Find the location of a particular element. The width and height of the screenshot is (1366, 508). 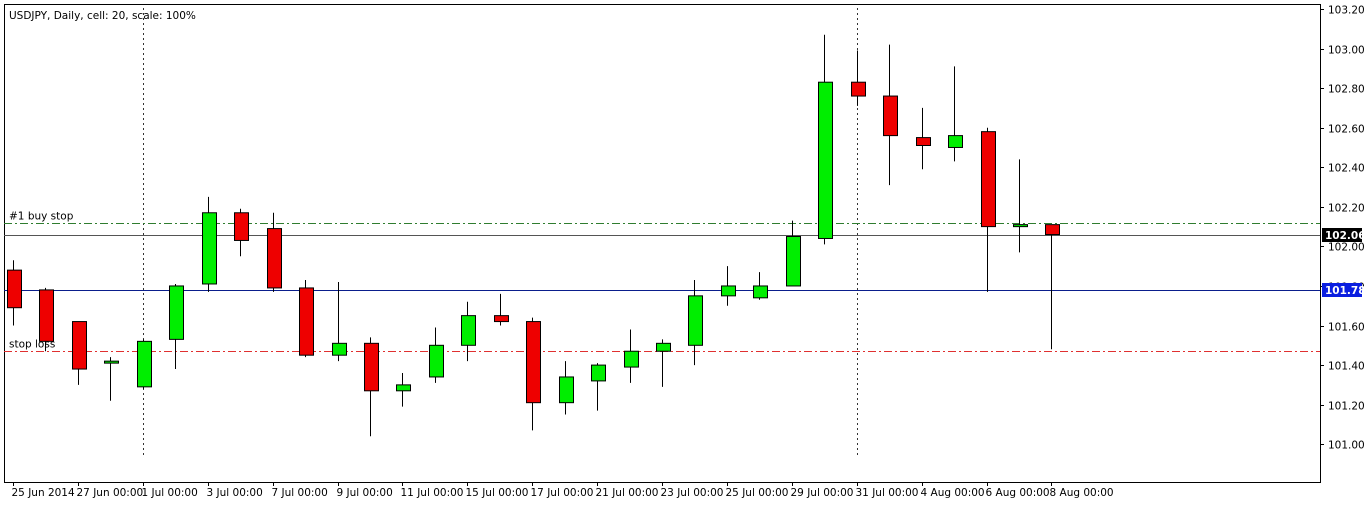

level-price-badge is located at coordinates (1342, 290).